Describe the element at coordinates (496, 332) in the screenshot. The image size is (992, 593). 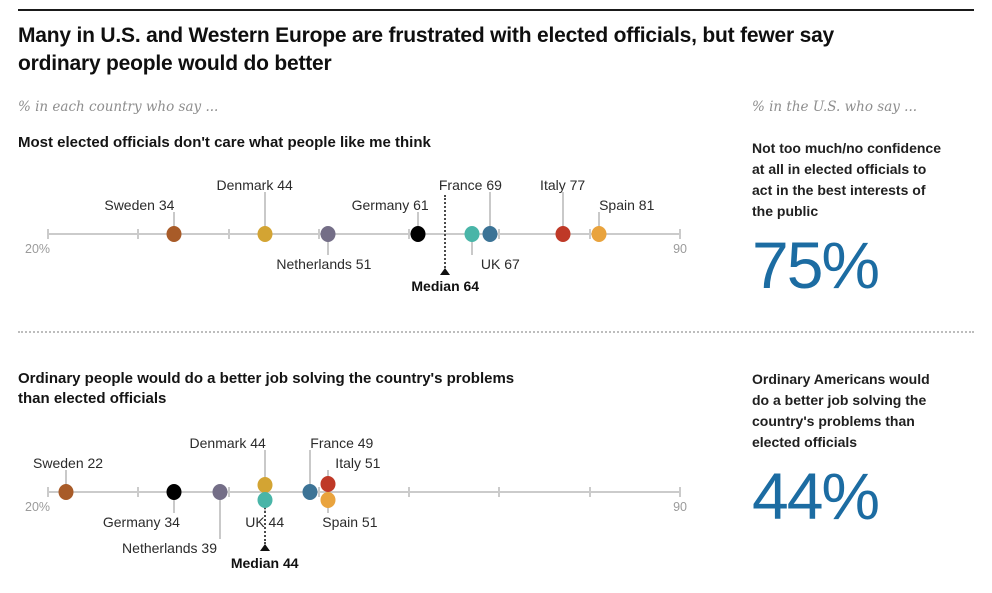
I see `section-divider` at that location.